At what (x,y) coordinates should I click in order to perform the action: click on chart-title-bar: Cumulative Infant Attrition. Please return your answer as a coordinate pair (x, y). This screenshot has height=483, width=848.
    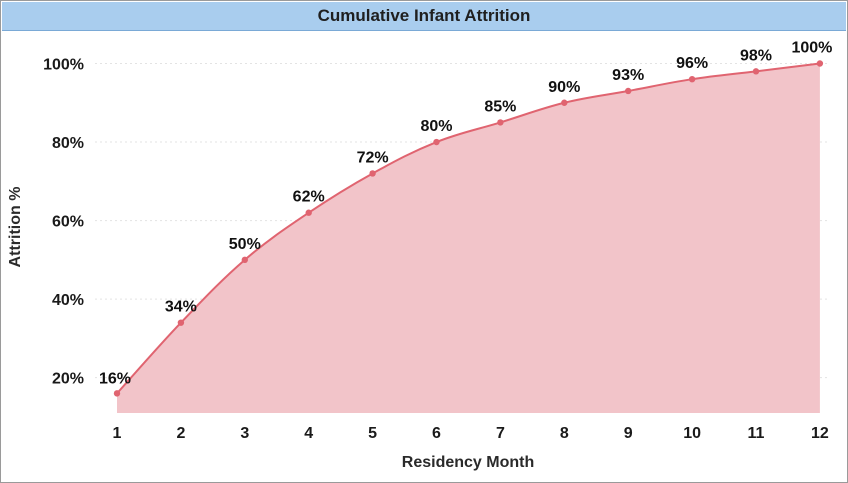
    Looking at the image, I should click on (424, 16).